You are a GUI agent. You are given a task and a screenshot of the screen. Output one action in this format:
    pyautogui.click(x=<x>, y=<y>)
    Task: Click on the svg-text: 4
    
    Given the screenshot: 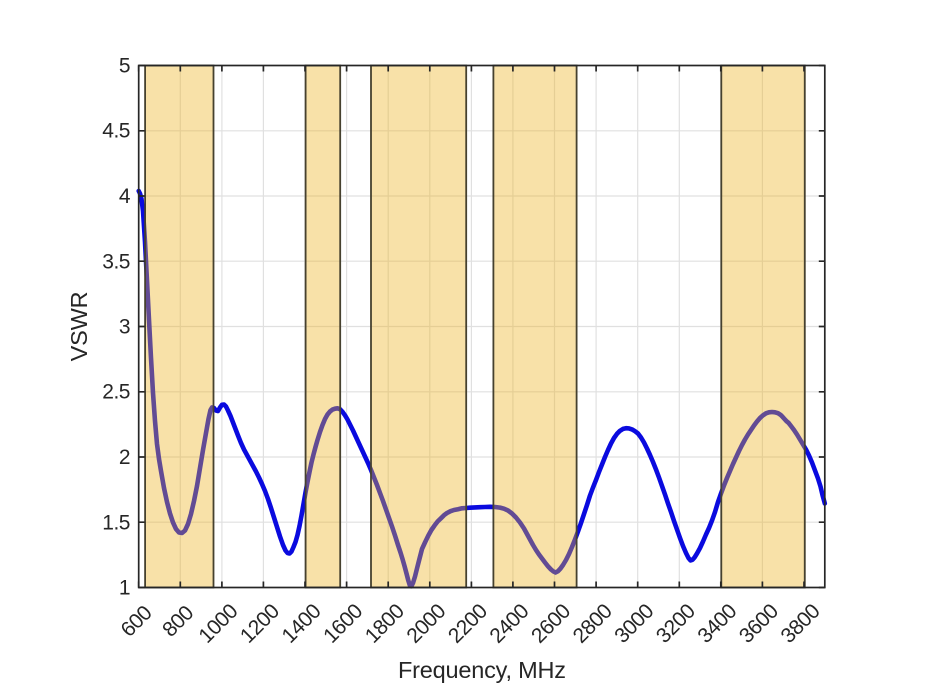 What is the action you would take?
    pyautogui.click(x=125, y=196)
    